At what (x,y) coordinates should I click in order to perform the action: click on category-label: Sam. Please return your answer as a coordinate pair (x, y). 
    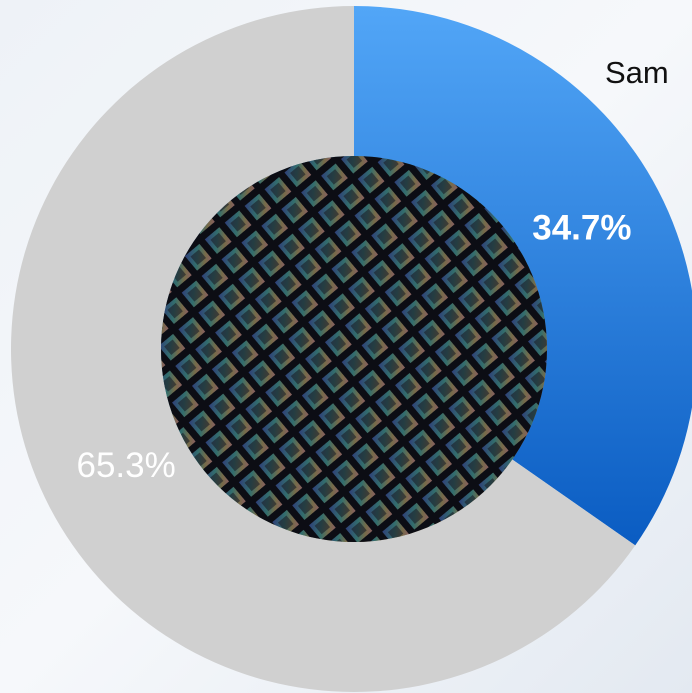
    Looking at the image, I should click on (637, 72).